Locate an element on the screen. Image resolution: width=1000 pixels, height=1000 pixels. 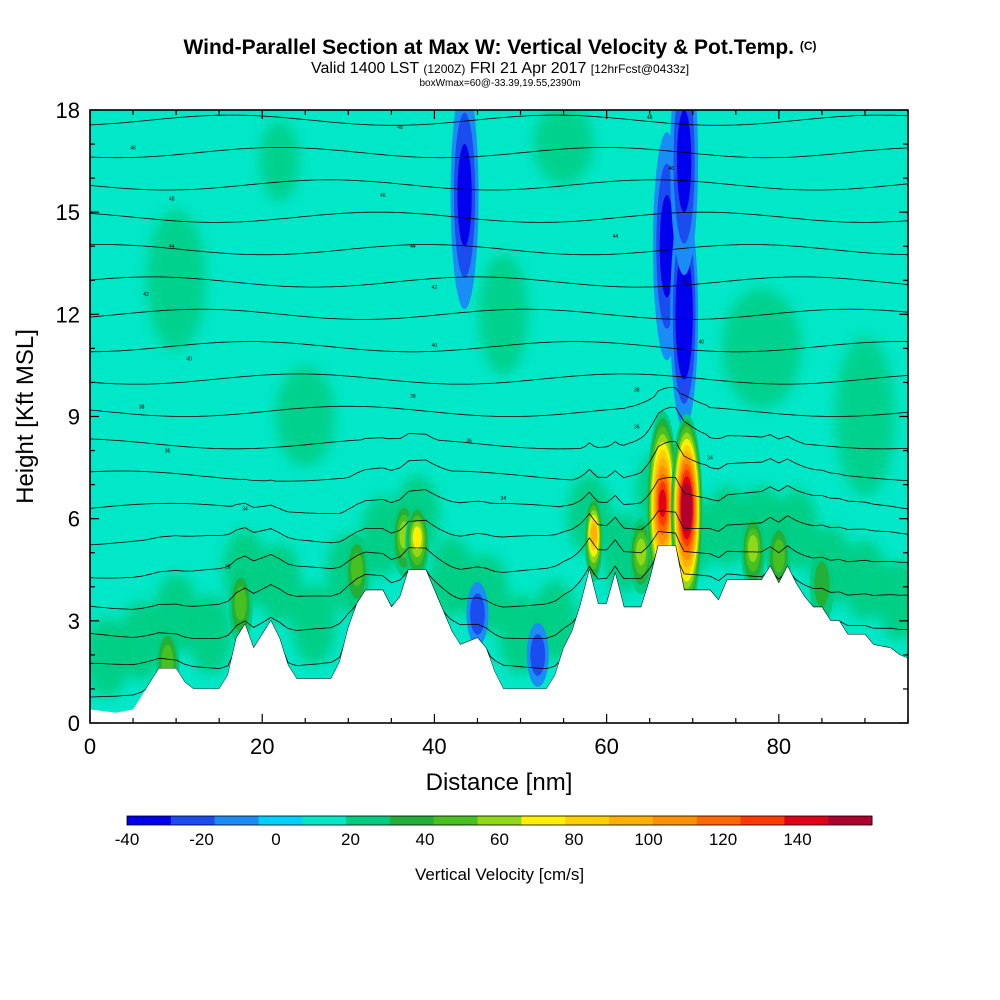
y-tick-label: 12 is located at coordinates (68, 314).